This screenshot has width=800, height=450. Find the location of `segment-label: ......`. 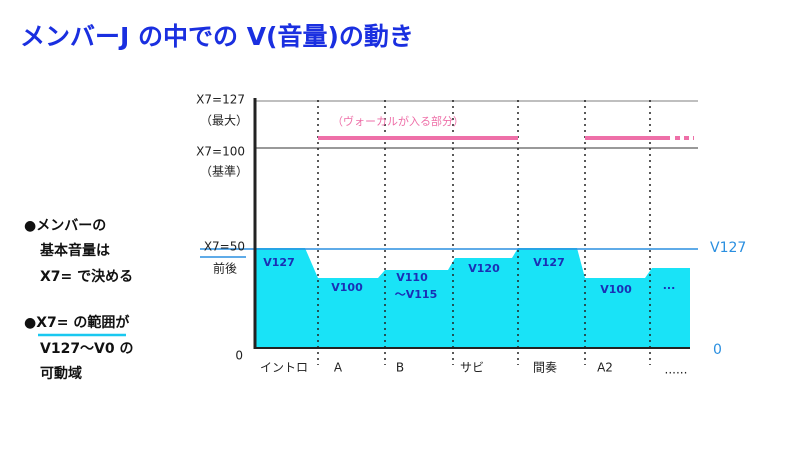

segment-label: ...... is located at coordinates (676, 370).